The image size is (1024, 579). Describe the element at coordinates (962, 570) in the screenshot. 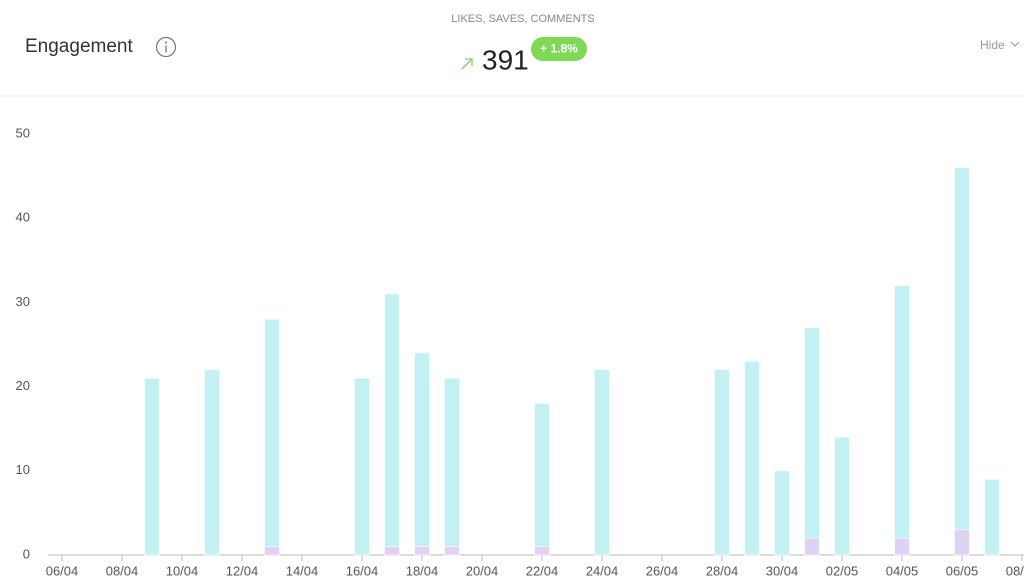

I see `x-tick-label: 06/05` at that location.